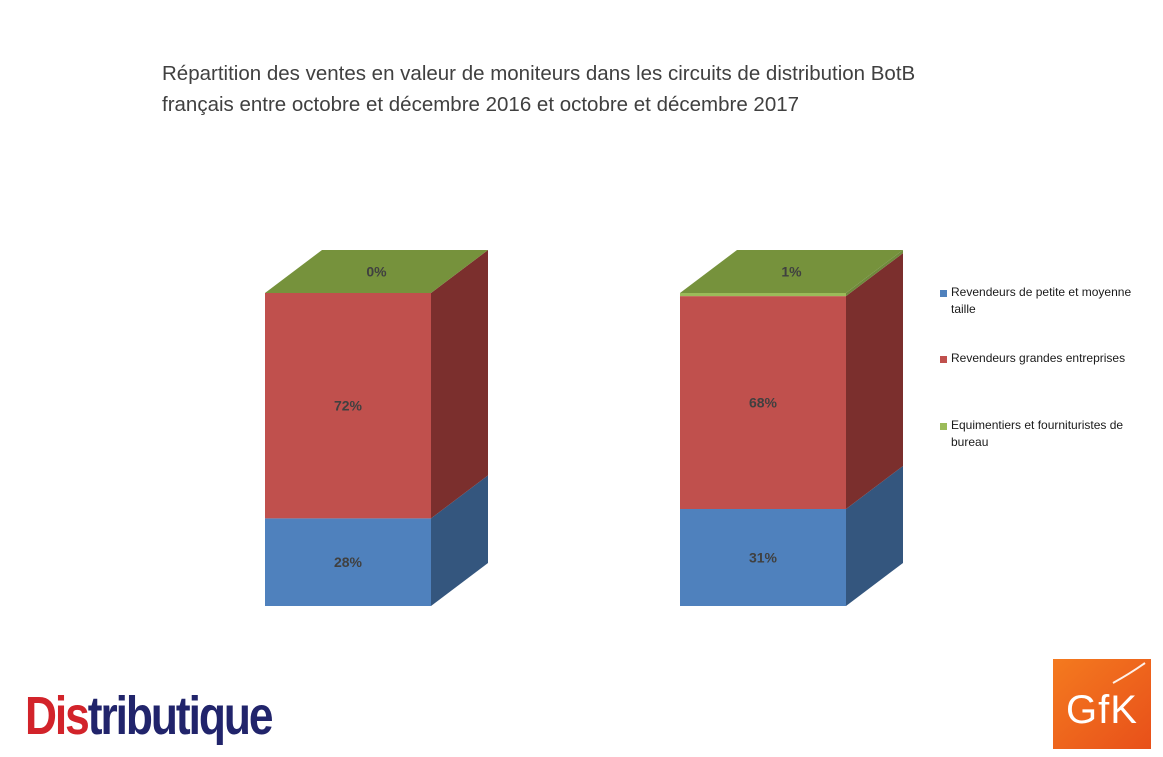 This screenshot has height=757, width=1163. I want to click on data-label-bar-1-series-1: 28%, so click(348, 562).